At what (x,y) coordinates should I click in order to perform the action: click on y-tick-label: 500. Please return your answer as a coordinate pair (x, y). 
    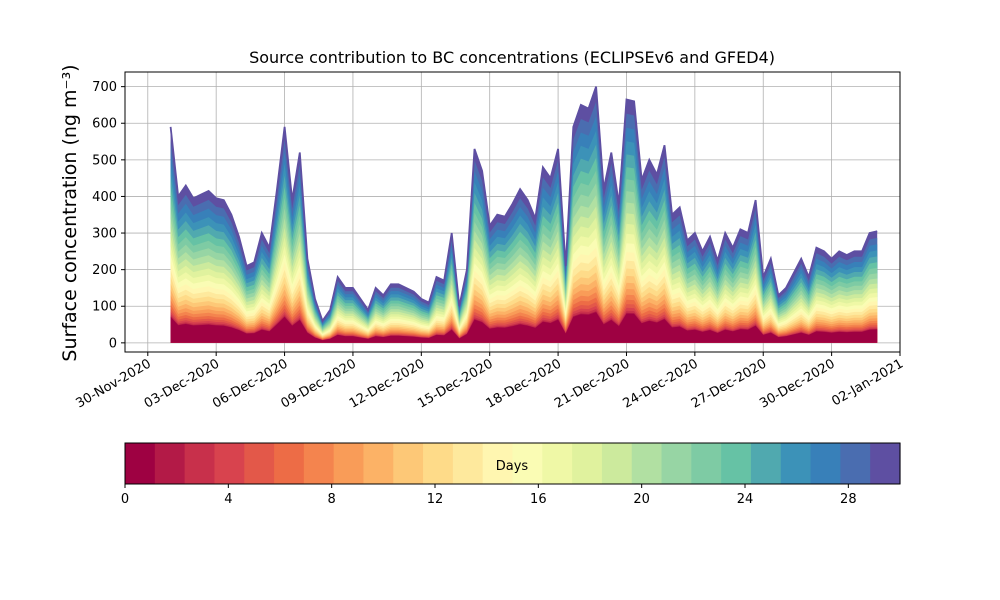
    Looking at the image, I should click on (104, 160).